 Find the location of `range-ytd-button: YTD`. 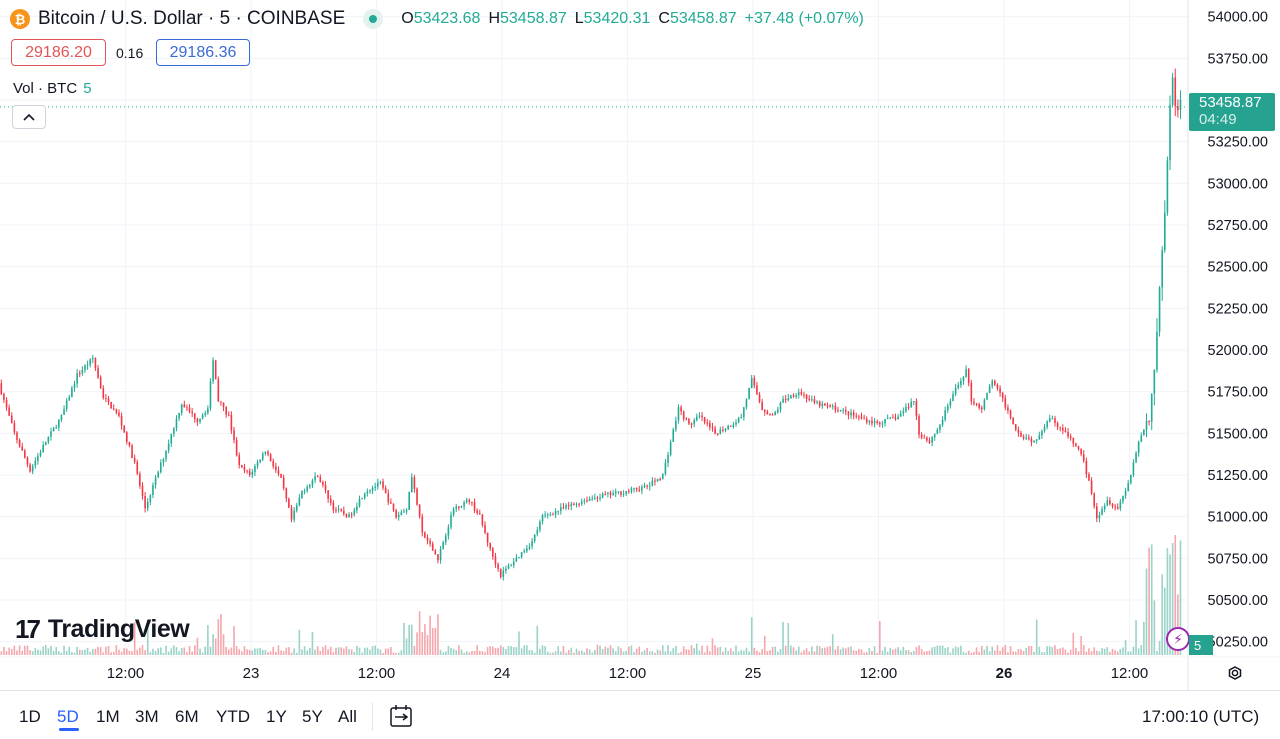

range-ytd-button: YTD is located at coordinates (233, 716).